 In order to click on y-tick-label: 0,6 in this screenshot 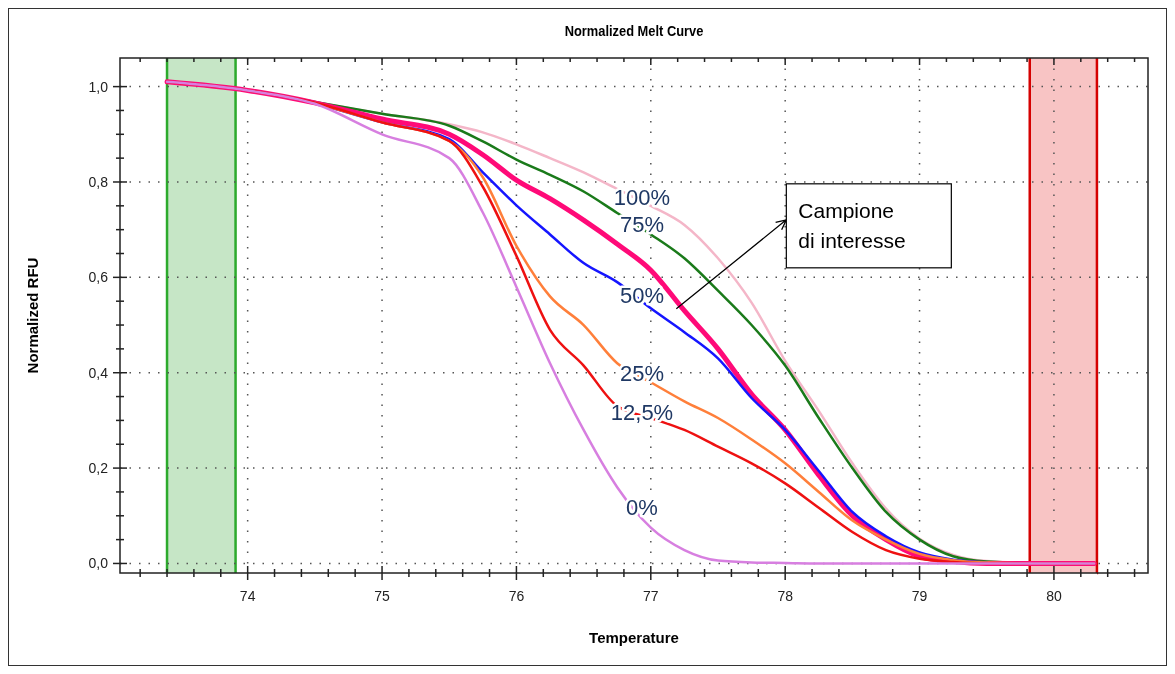, I will do `click(98, 277)`.